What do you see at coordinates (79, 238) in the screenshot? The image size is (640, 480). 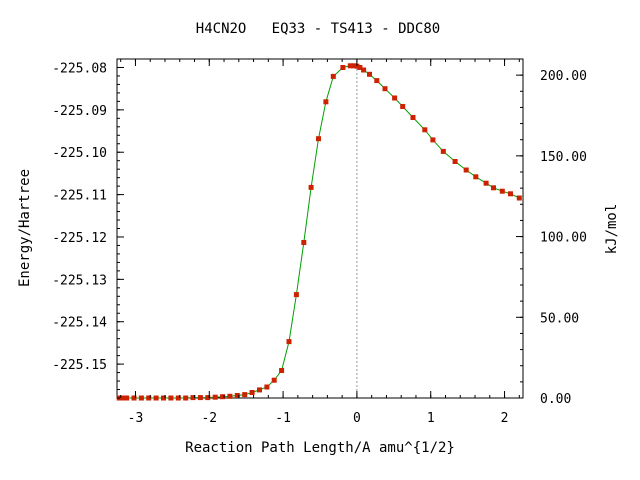 I see `y-tick-label: -225.12` at bounding box center [79, 238].